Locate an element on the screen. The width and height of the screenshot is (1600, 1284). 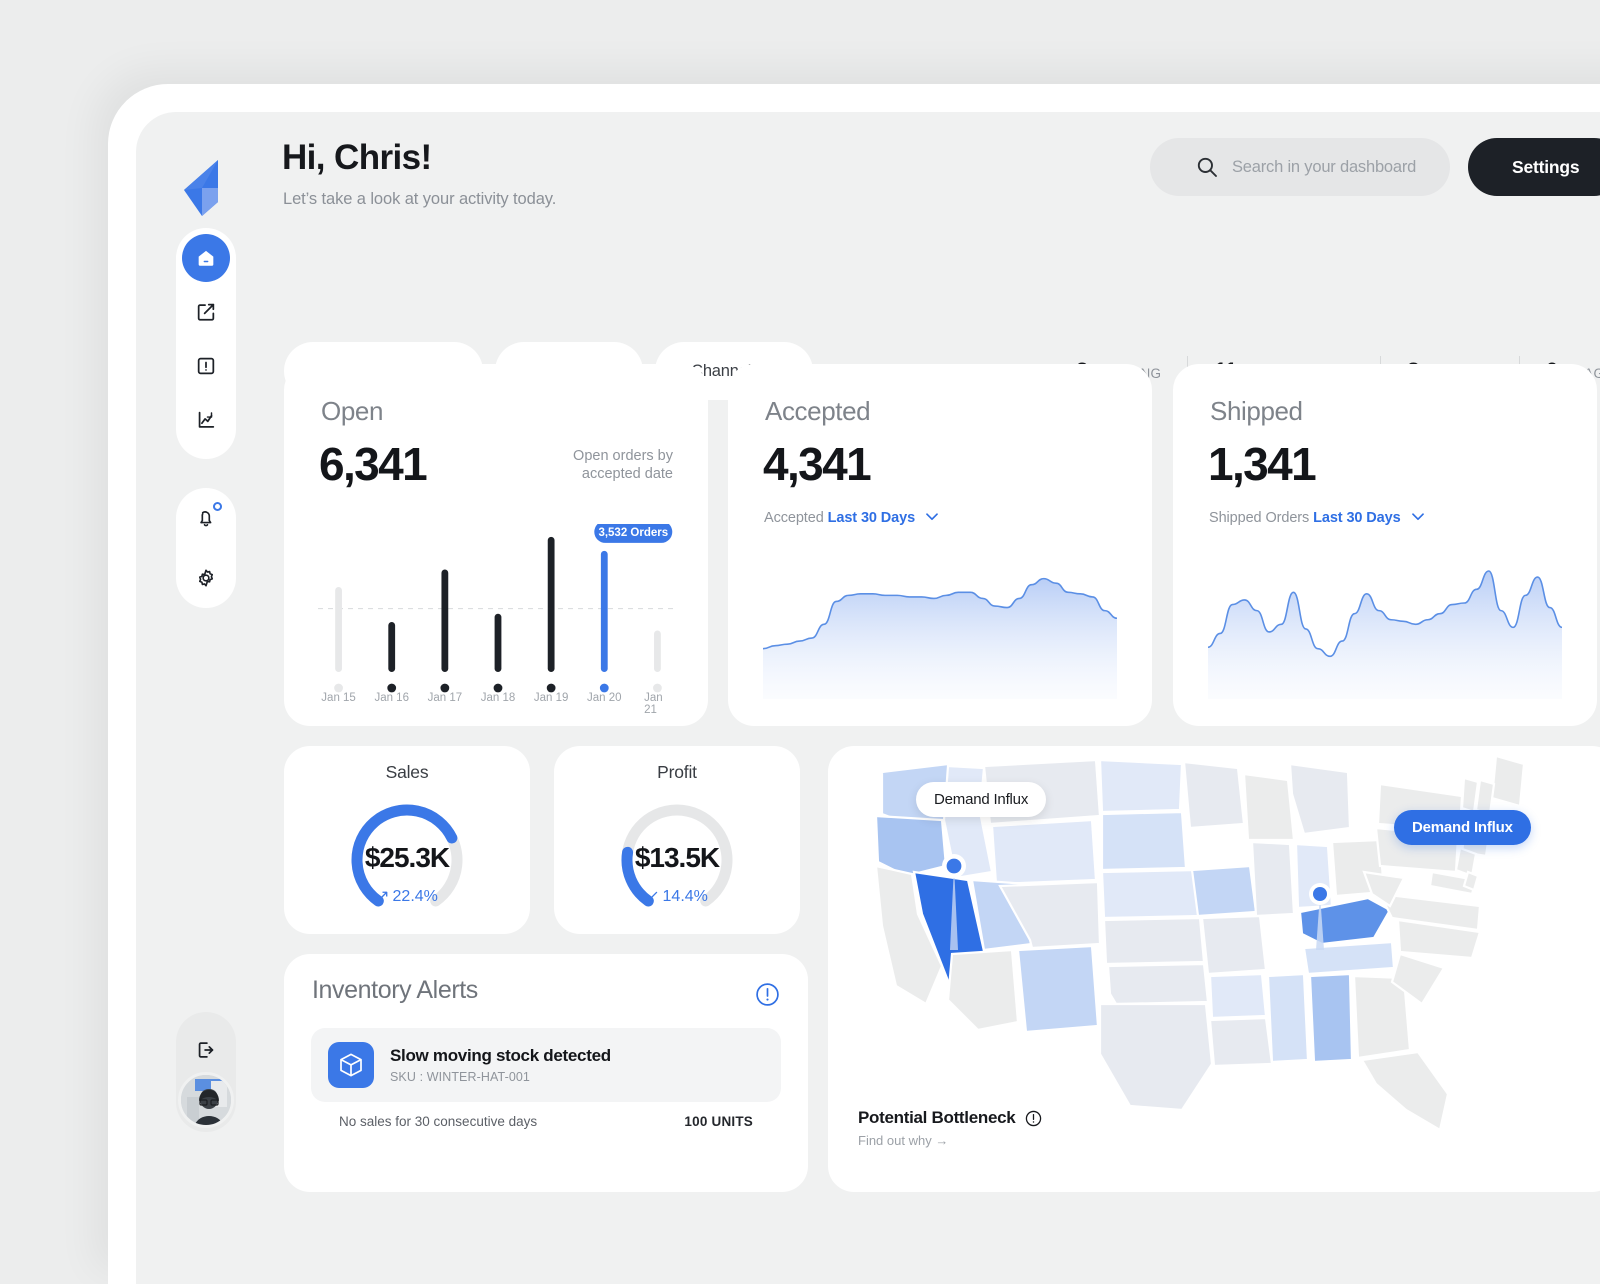
card-accepted-range-prefix: Accepted is located at coordinates (794, 518).